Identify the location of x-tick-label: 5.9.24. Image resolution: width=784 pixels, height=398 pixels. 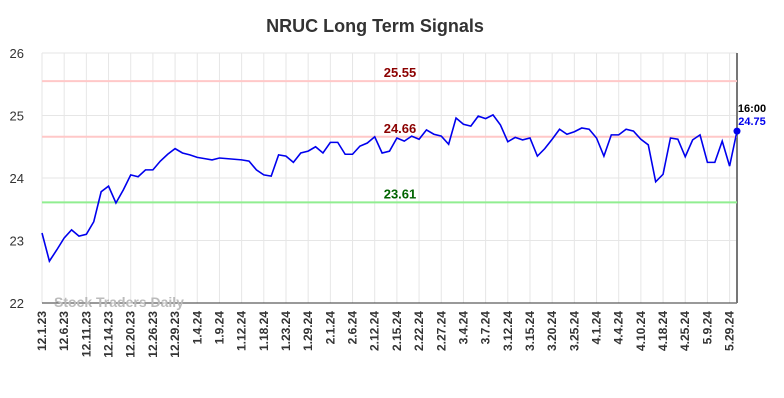
(707, 328).